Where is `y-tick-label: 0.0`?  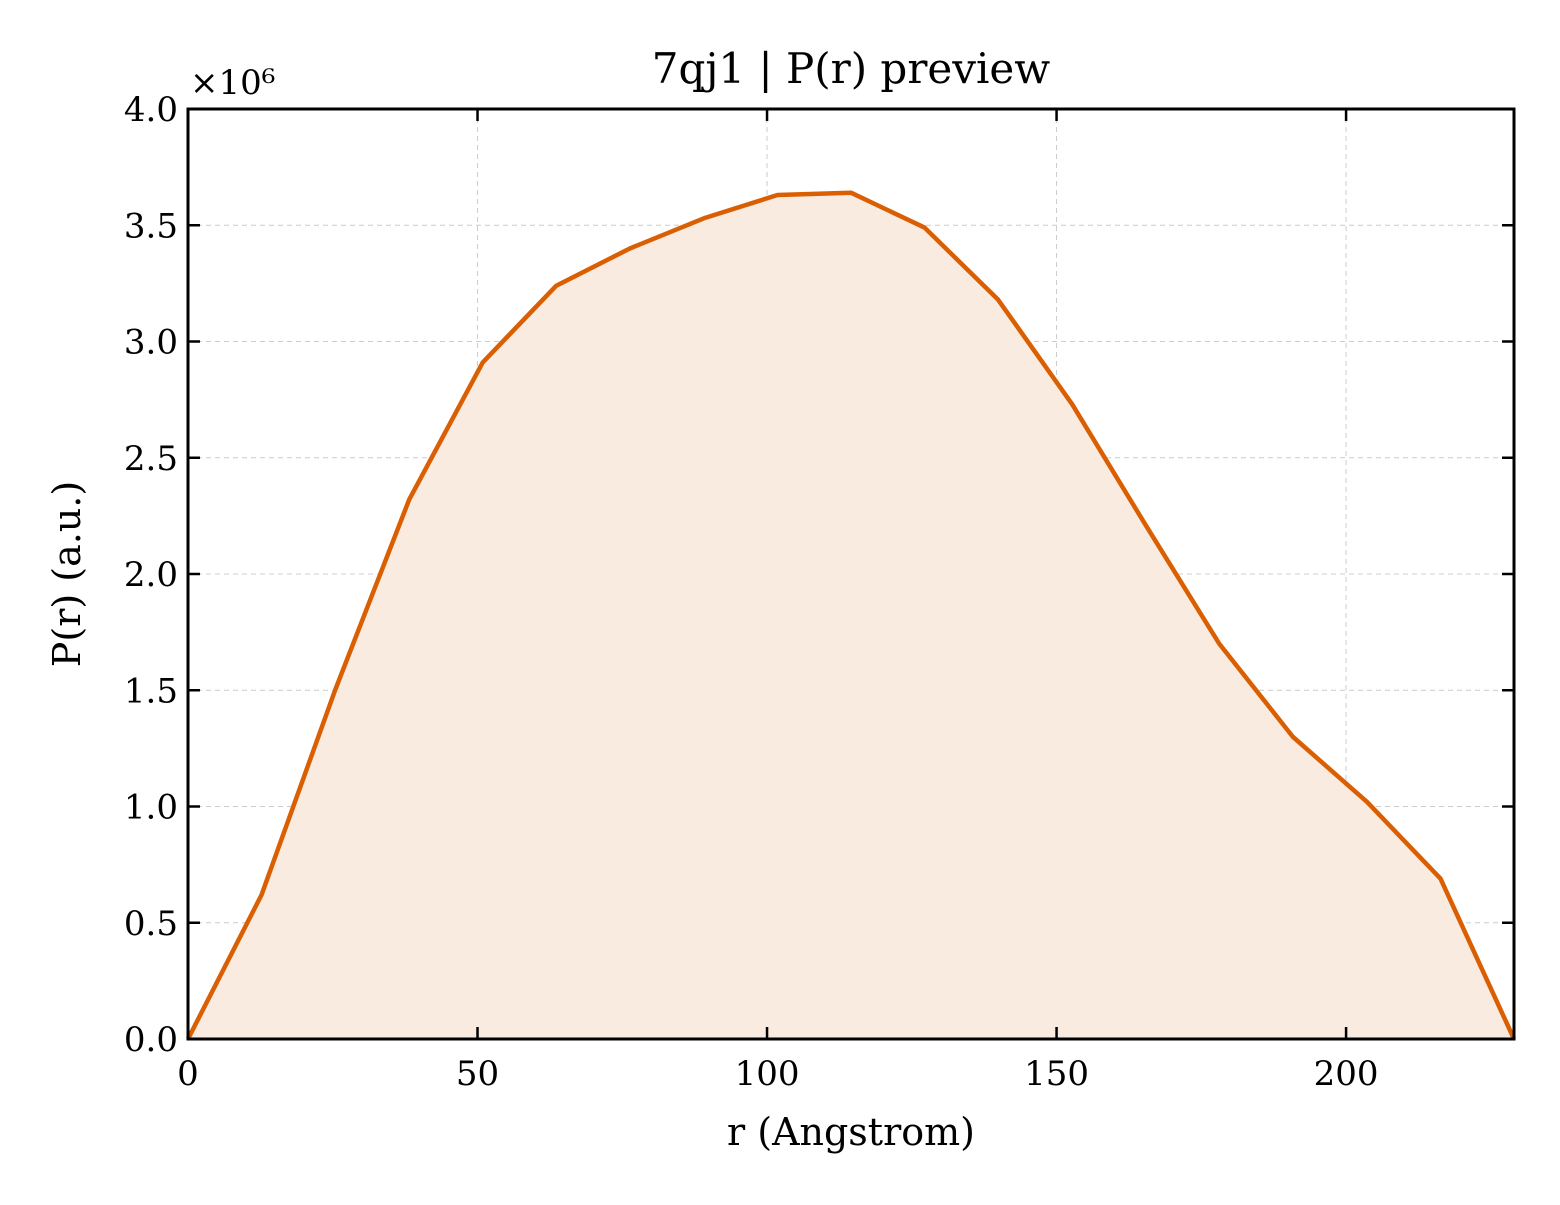
y-tick-label: 0.0 is located at coordinates (151, 1040).